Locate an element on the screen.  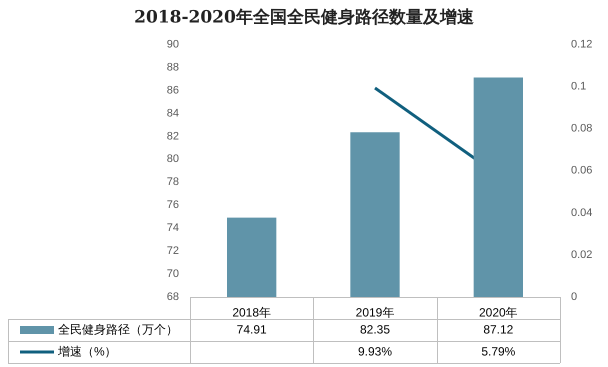
y-tick-label: 74 is located at coordinates (172, 228).